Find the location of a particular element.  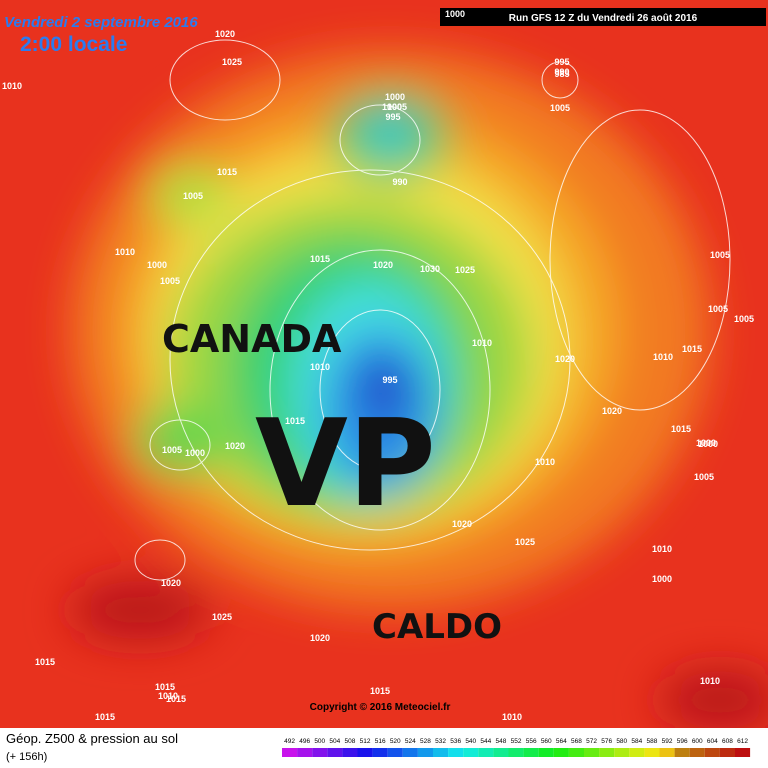

scale-label: 520 is located at coordinates (395, 741).